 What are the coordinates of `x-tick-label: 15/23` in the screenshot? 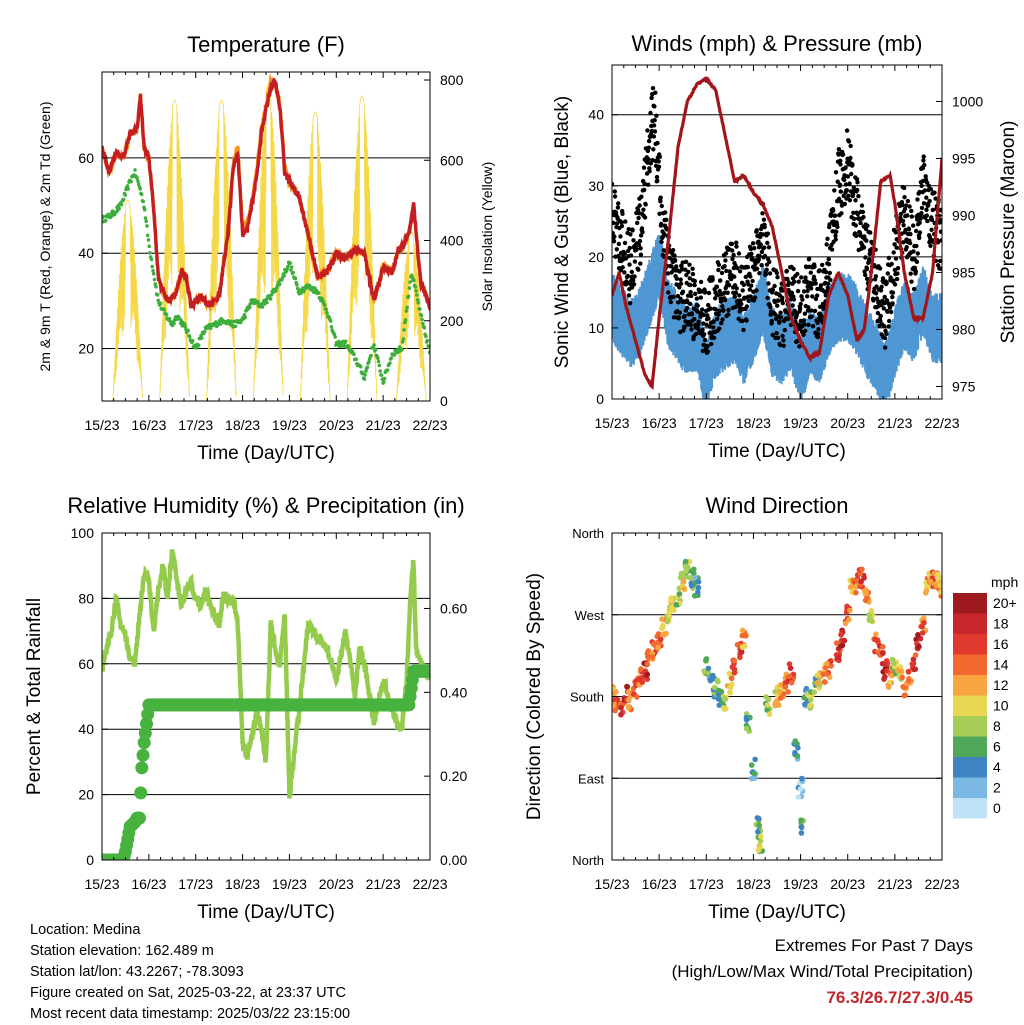 It's located at (611, 884).